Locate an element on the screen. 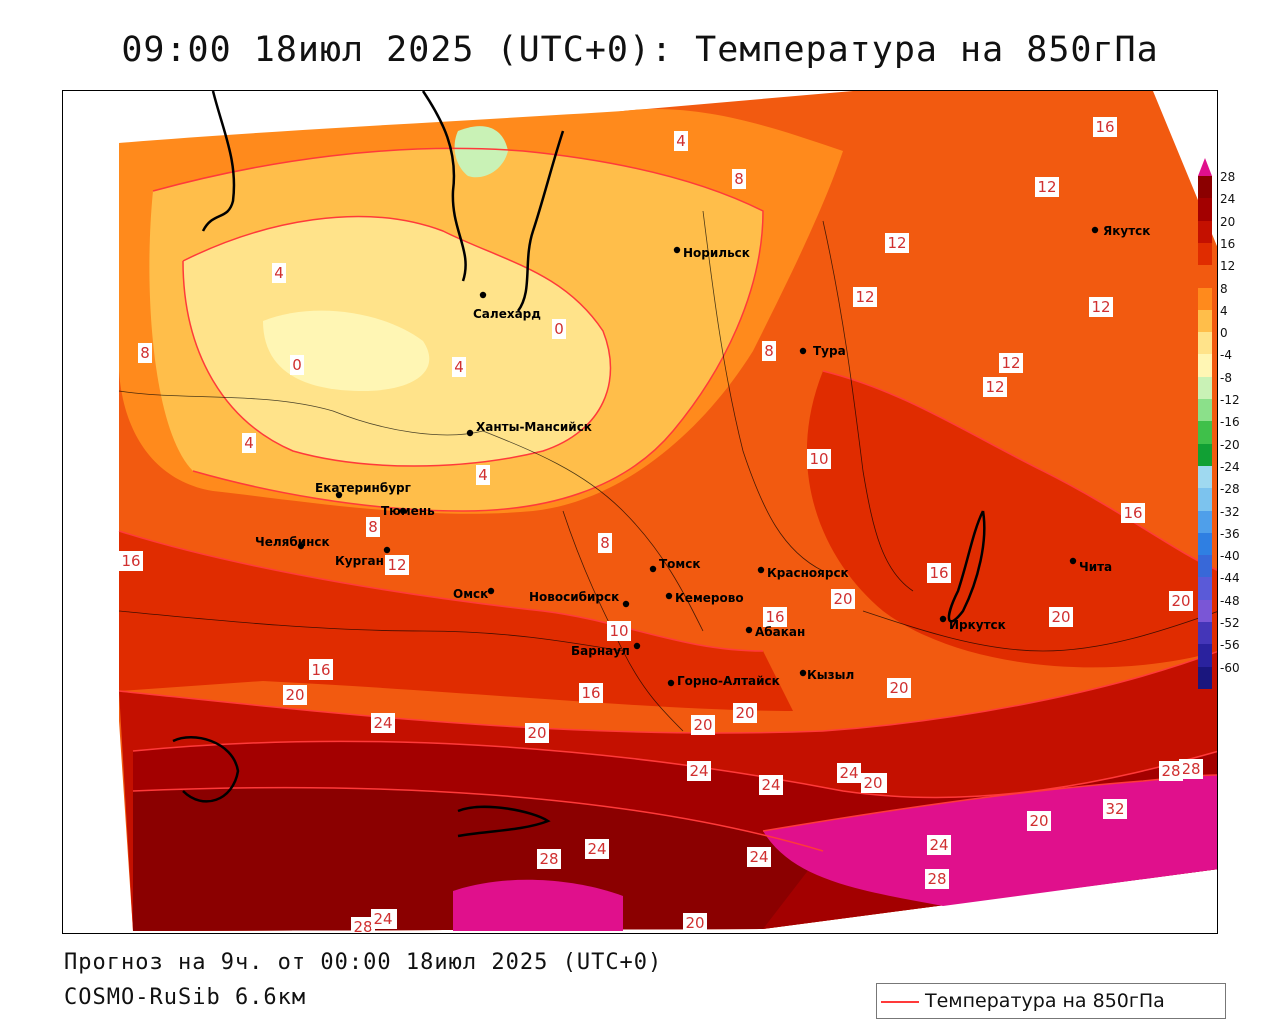 The width and height of the screenshot is (1280, 1024). colorbar-top-arrow is located at coordinates (1205, 167).